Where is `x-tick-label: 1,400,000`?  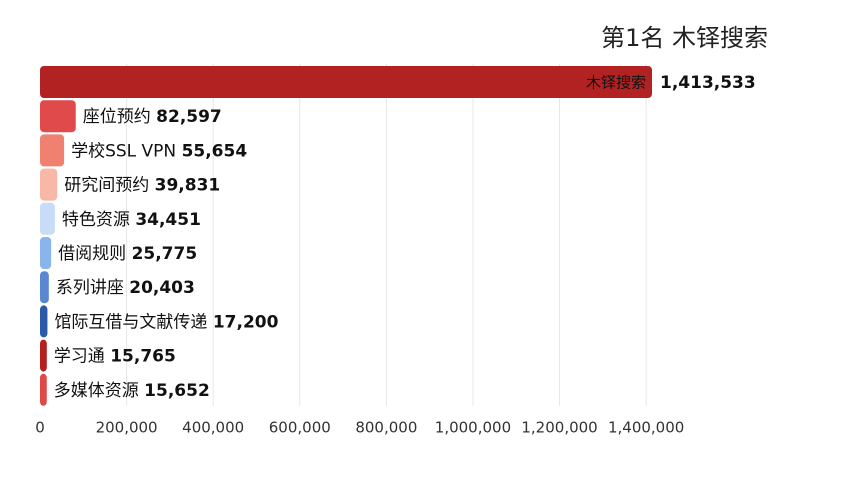 x-tick-label: 1,400,000 is located at coordinates (646, 428).